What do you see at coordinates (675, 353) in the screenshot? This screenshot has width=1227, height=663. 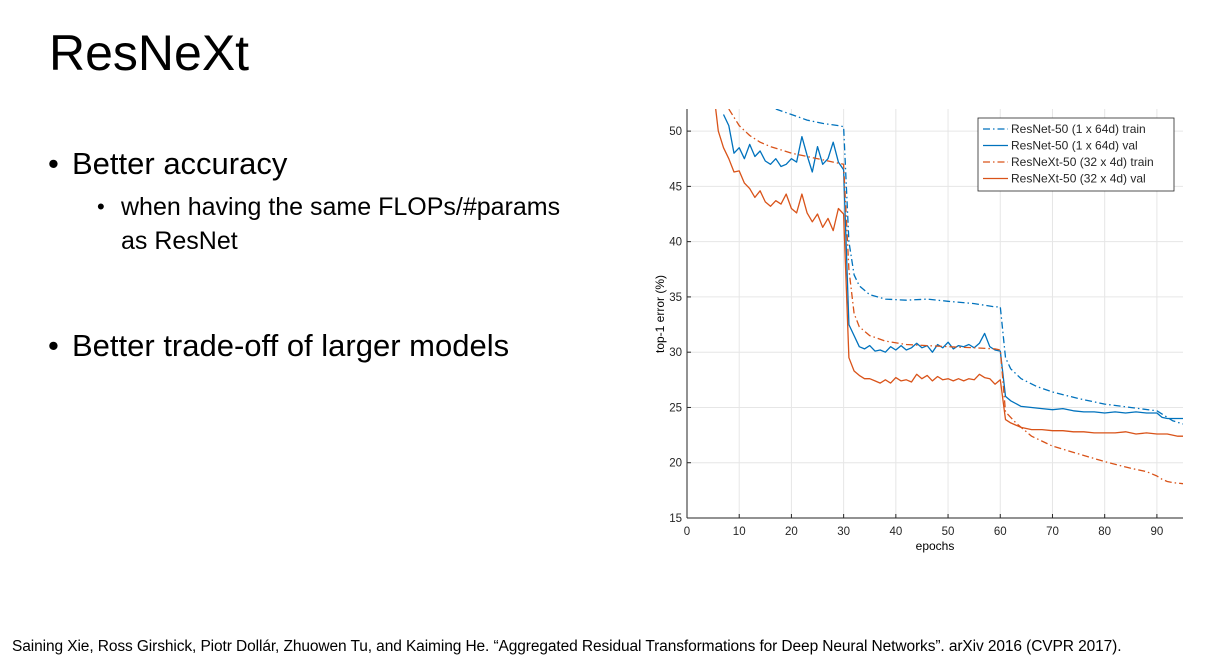 I see `y-tick-label: 30` at bounding box center [675, 353].